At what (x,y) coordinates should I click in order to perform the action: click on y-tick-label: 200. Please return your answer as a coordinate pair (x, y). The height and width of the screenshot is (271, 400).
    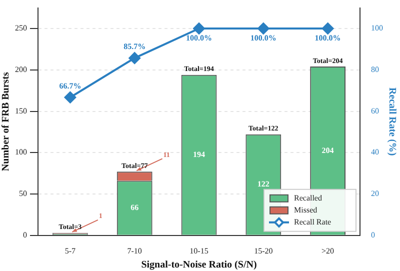
    Looking at the image, I should click on (21, 69).